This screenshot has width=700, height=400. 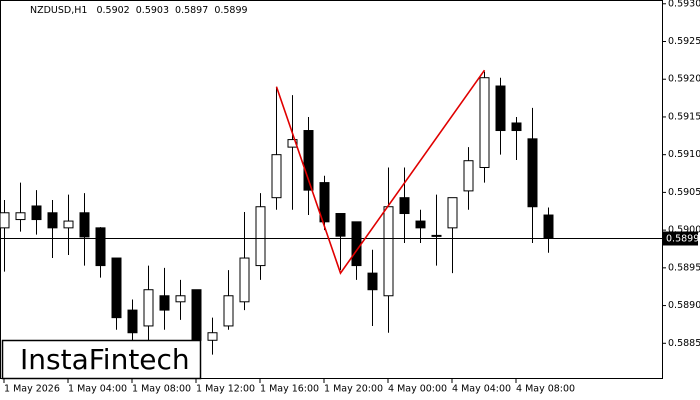 I want to click on watermark: InstaFintech, so click(x=105, y=359).